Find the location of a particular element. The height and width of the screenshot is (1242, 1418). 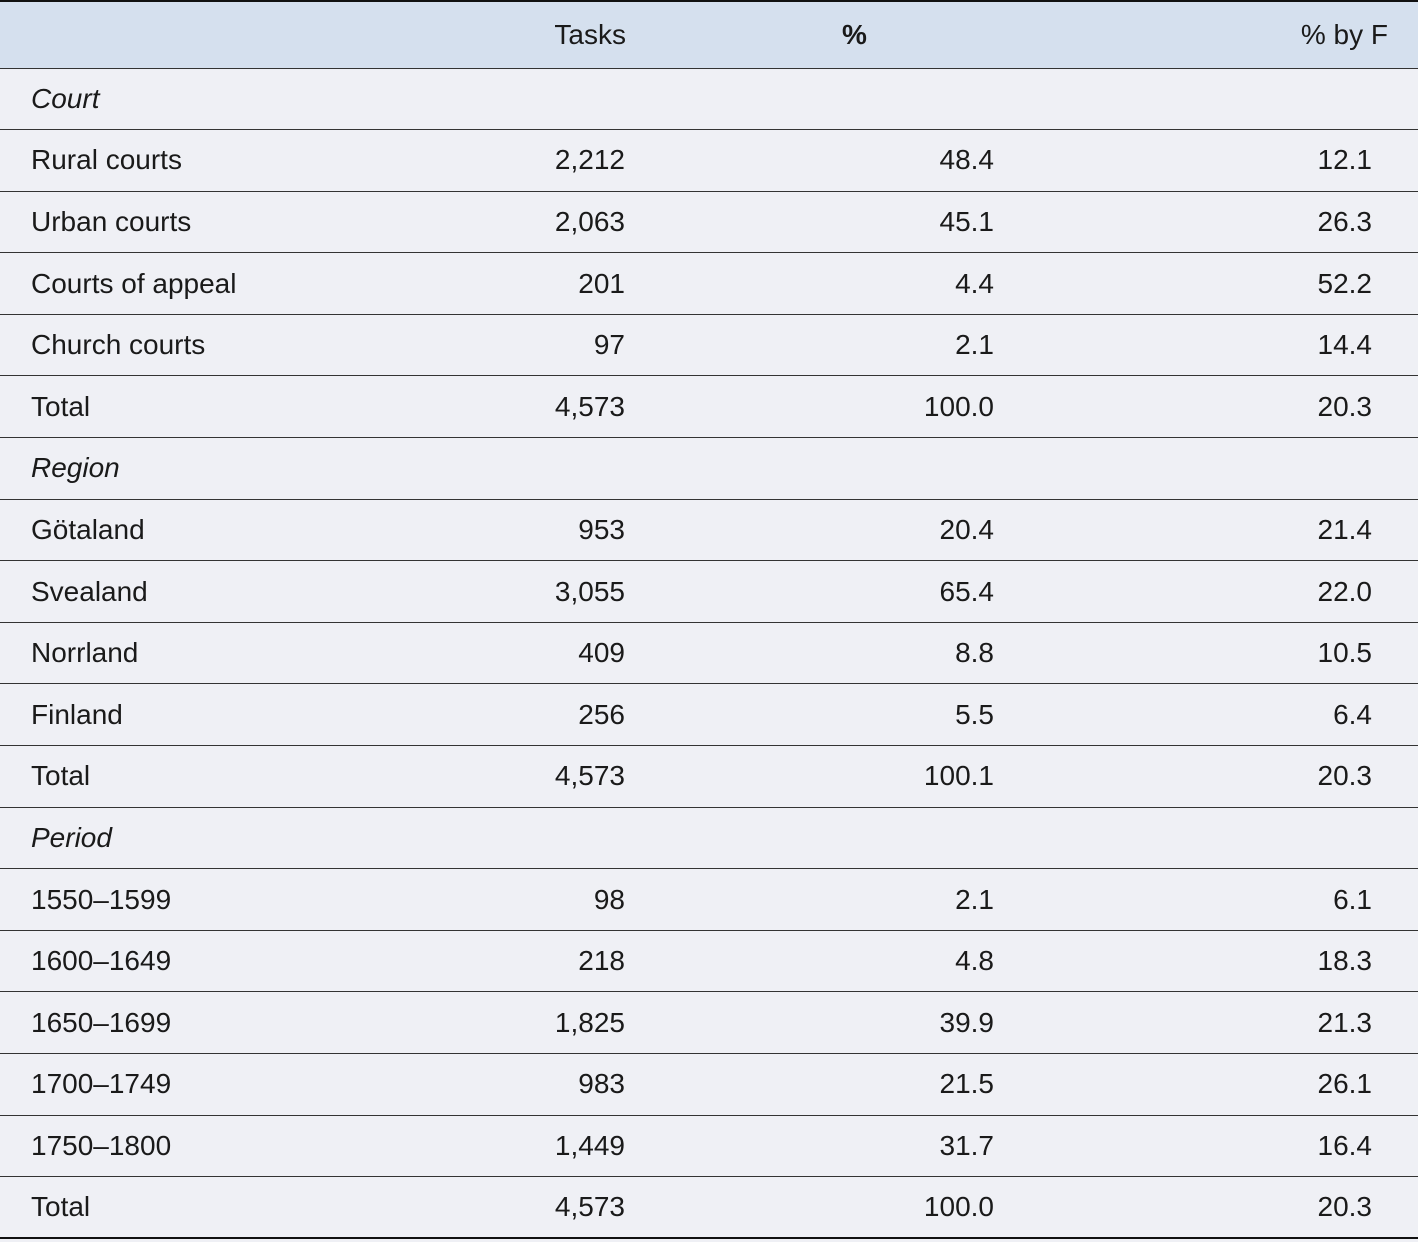

table-row: Norrland 409 8.8 10.5 is located at coordinates (709, 653).